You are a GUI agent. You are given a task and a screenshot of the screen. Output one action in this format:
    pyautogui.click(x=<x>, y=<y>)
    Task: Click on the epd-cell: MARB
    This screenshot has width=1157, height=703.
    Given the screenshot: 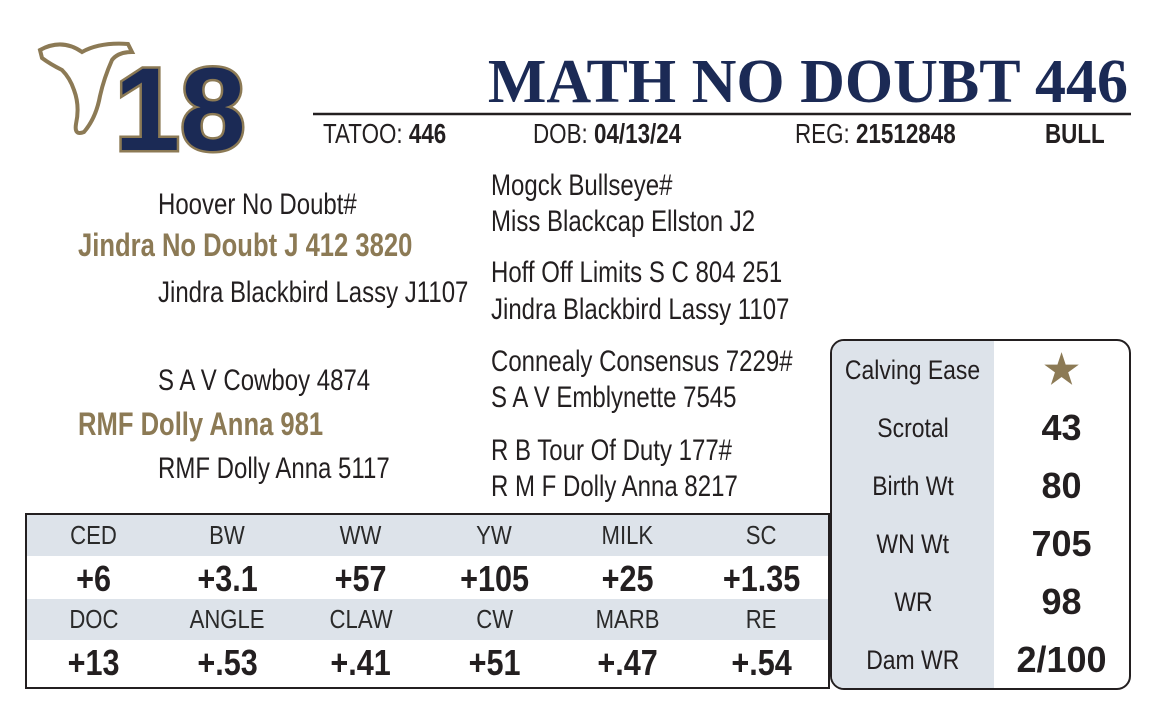 What is the action you would take?
    pyautogui.click(x=628, y=619)
    